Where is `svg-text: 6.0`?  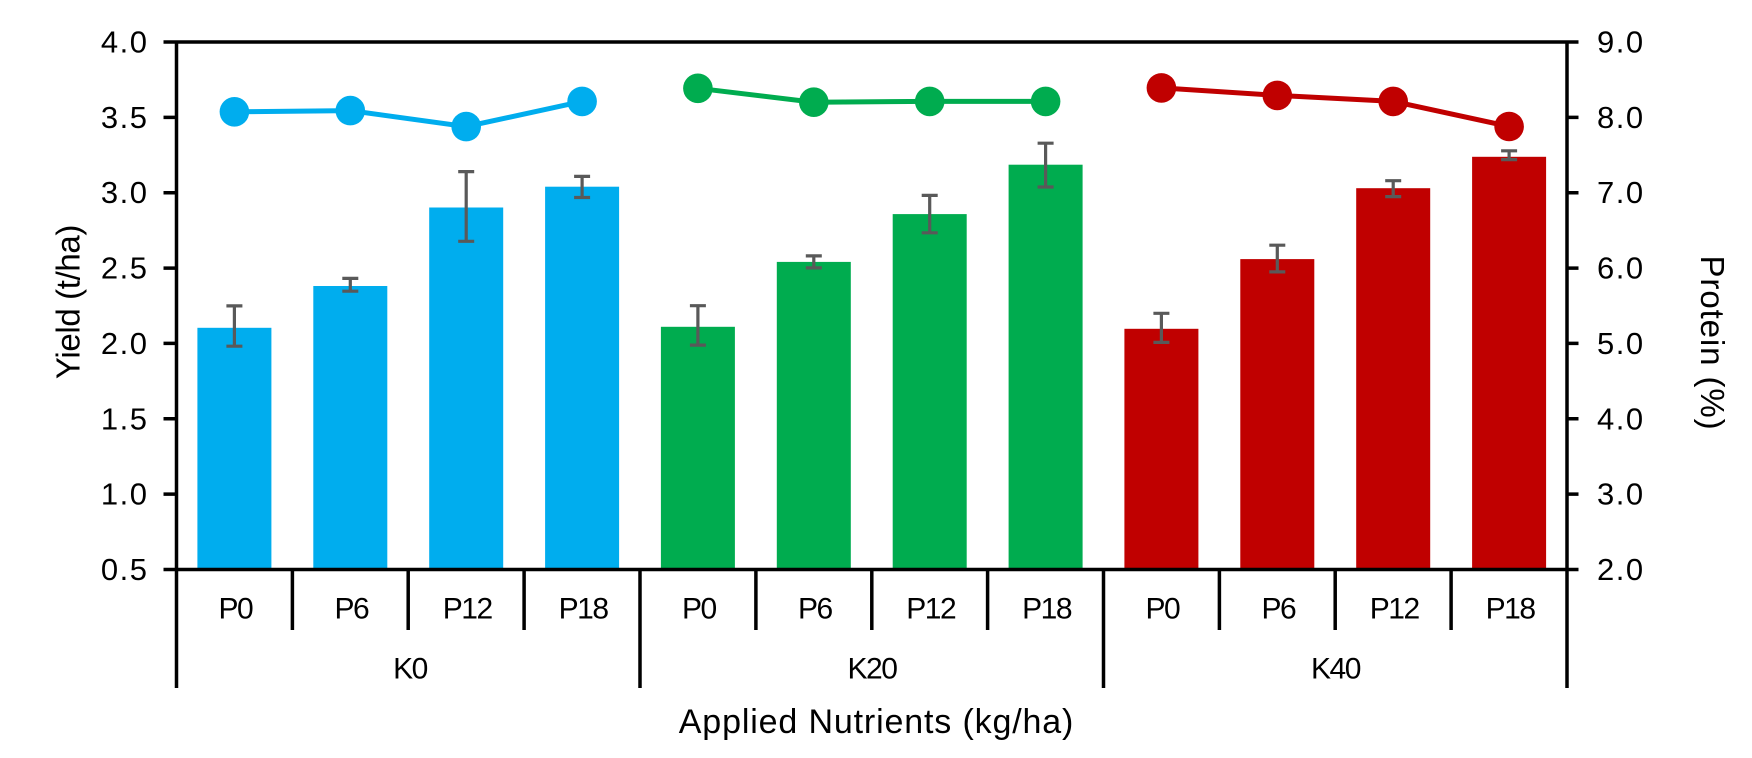 svg-text: 6.0 is located at coordinates (1621, 268).